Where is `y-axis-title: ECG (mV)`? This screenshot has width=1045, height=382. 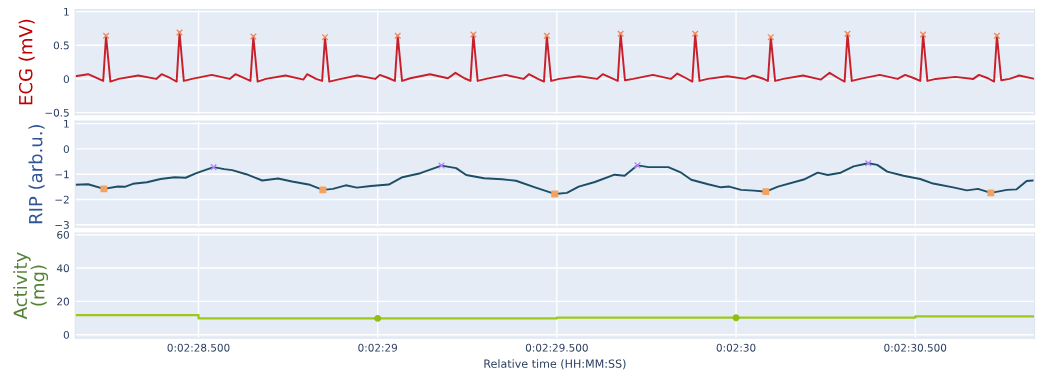 y-axis-title: ECG (mV) is located at coordinates (26, 62).